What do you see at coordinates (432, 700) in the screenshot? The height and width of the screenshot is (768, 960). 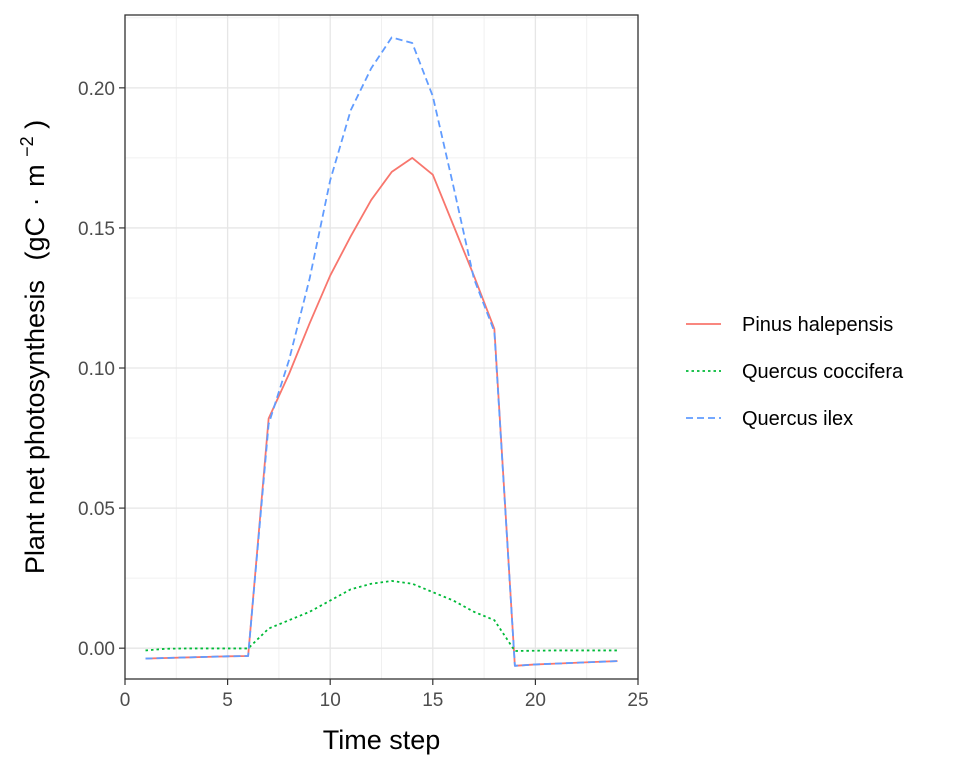 I see `x-tick-label: 15` at bounding box center [432, 700].